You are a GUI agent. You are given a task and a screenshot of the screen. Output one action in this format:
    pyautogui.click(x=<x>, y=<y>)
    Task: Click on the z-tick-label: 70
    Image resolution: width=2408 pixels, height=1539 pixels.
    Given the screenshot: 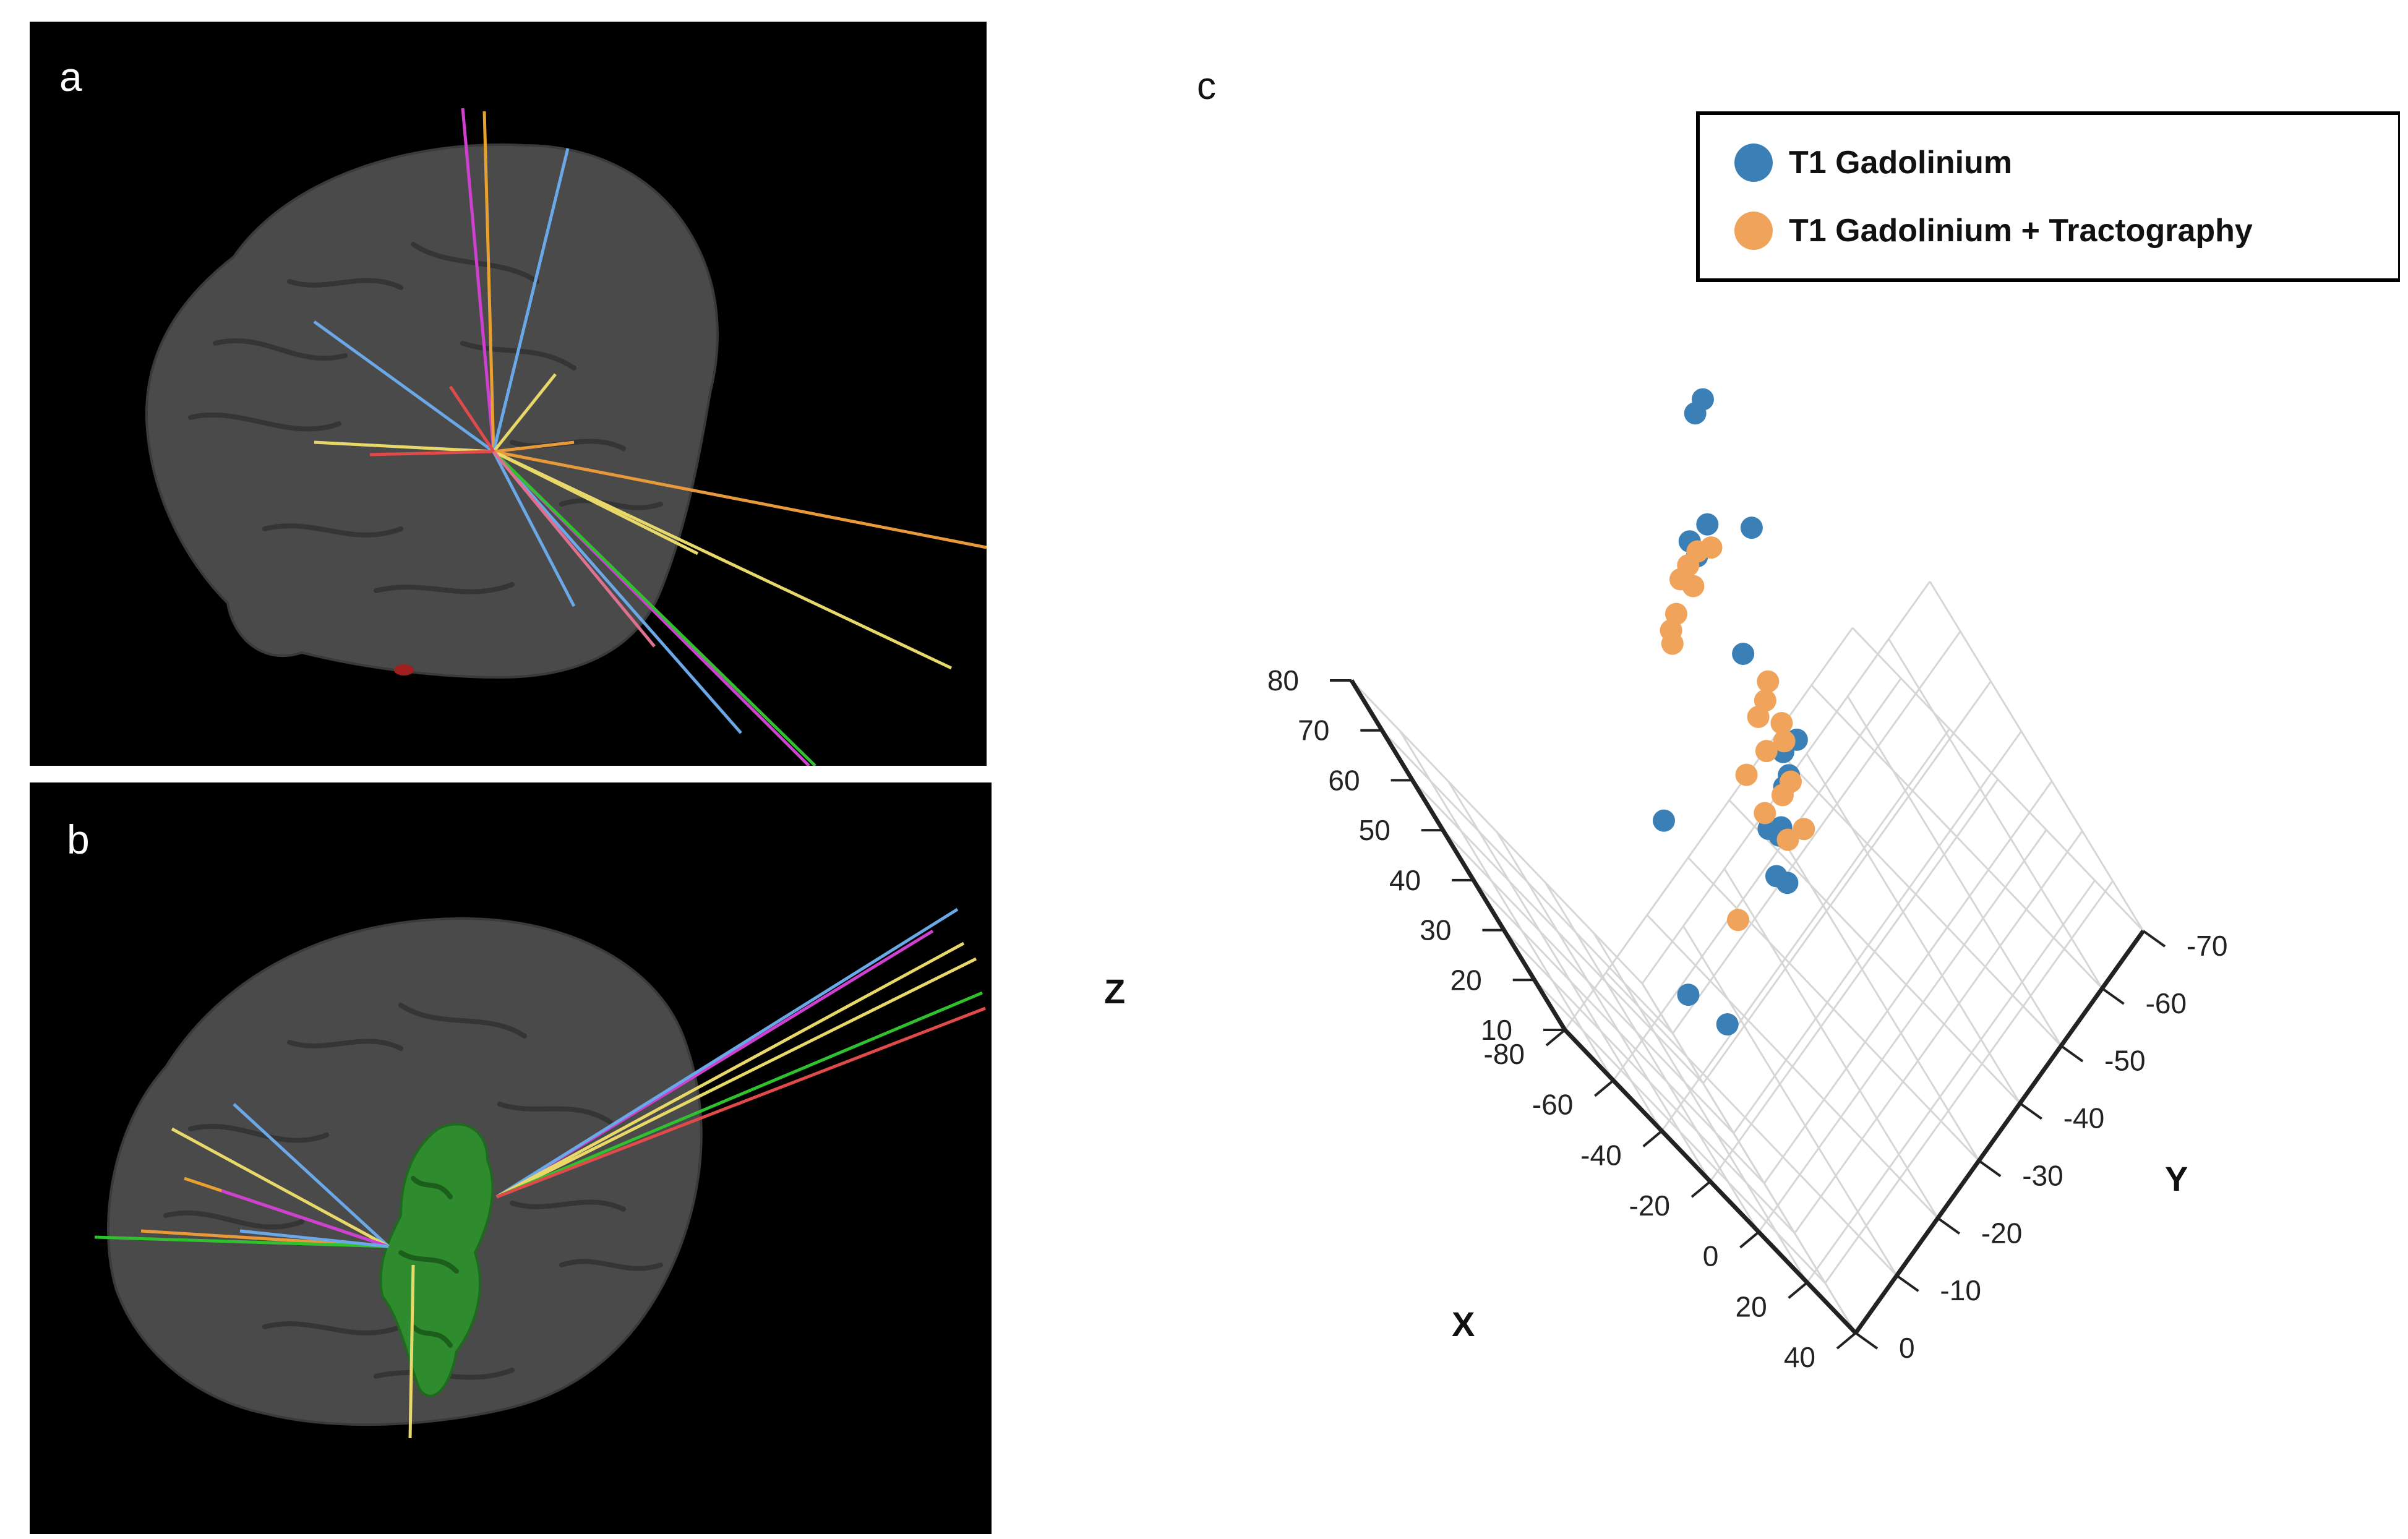 What is the action you would take?
    pyautogui.click(x=1313, y=730)
    